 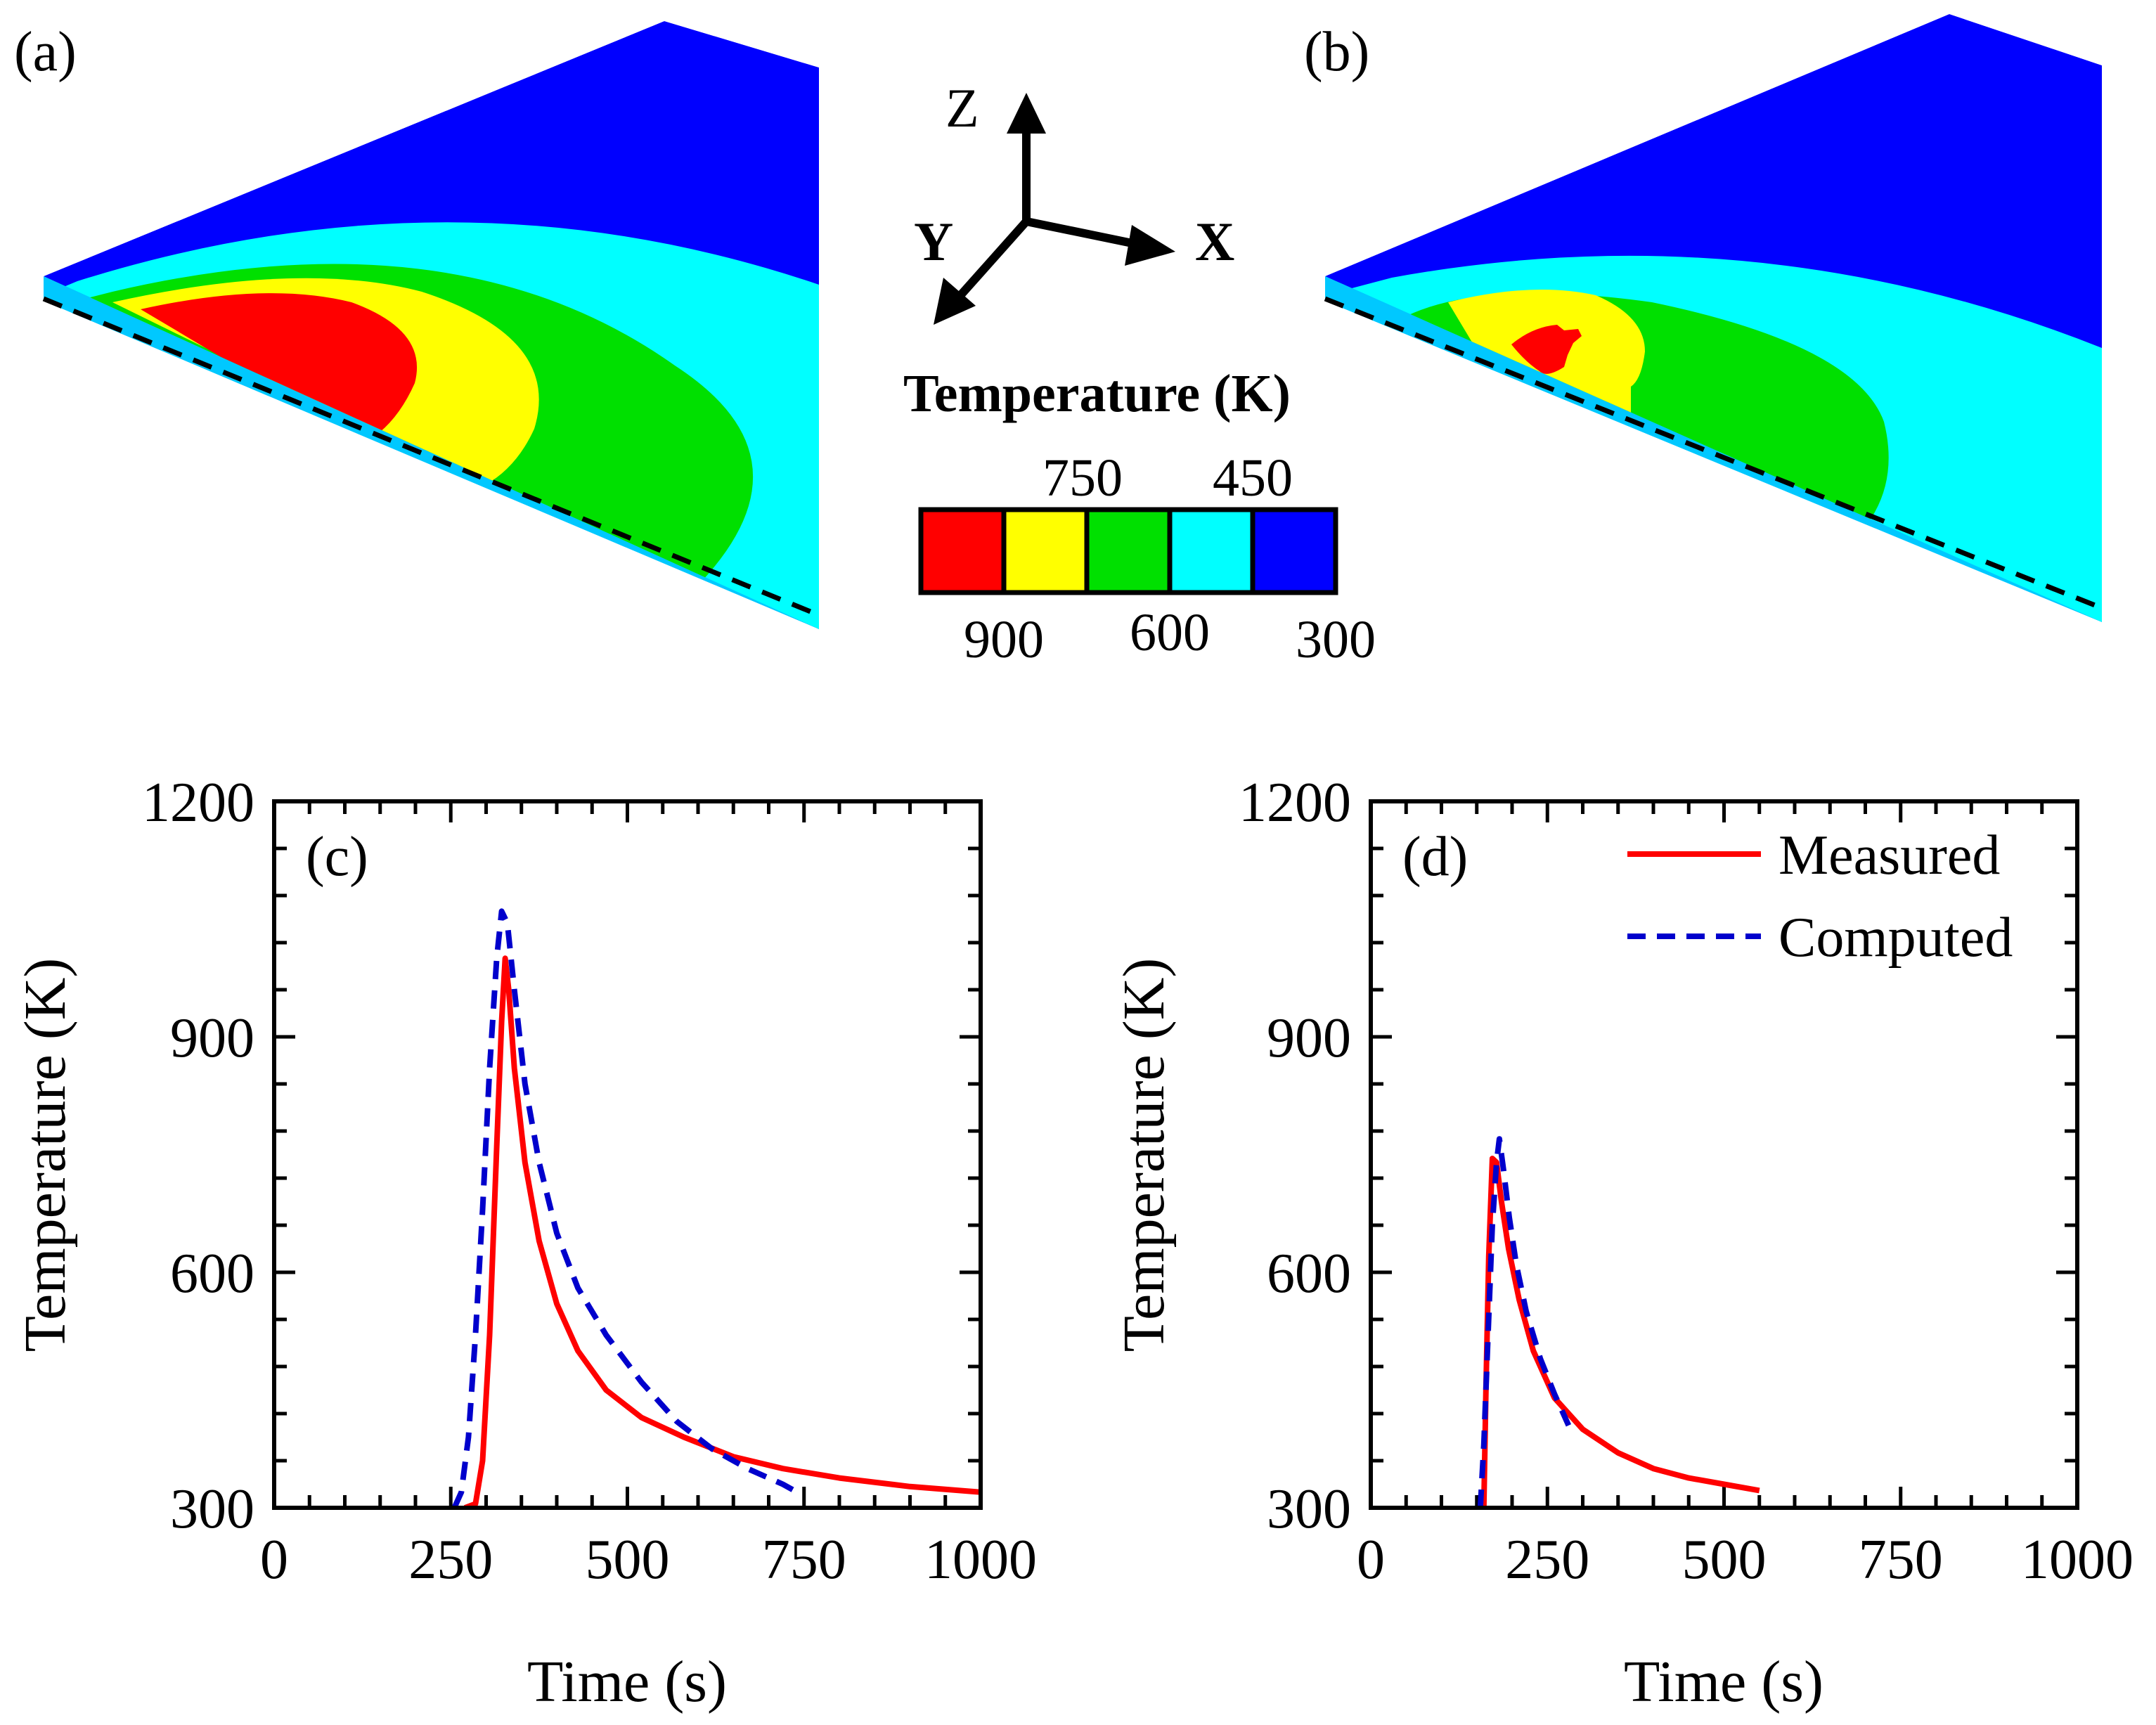 I want to click on panel-label-d: (d), so click(x=1435, y=857).